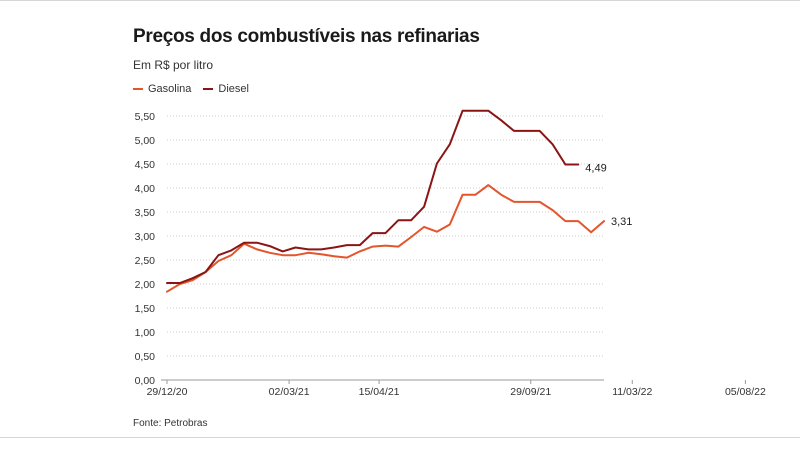 The width and height of the screenshot is (800, 449). I want to click on x-tick-label: 29/09/21, so click(530, 392).